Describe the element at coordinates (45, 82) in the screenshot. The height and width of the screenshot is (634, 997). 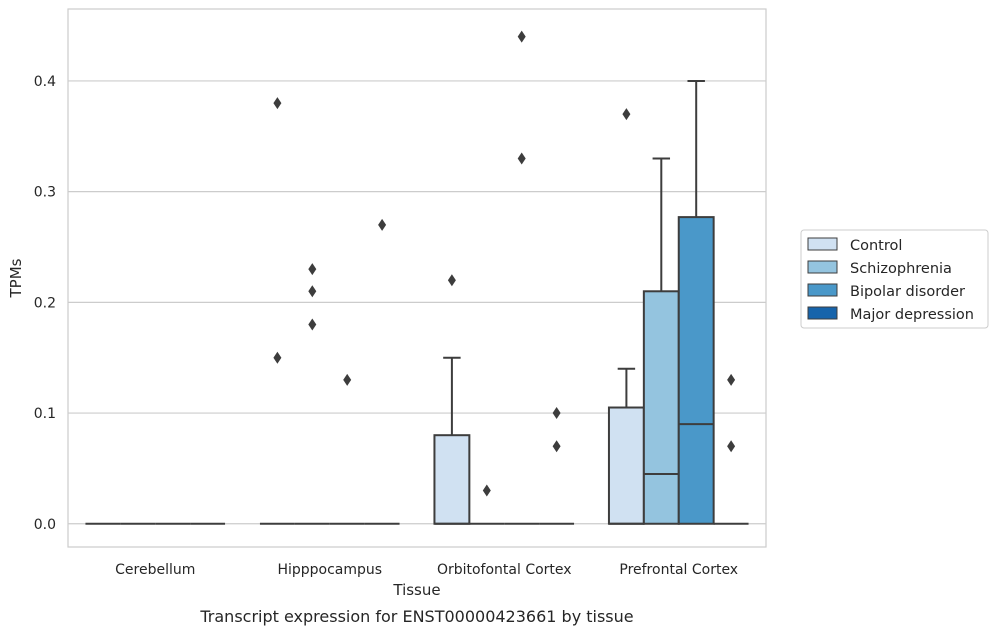
I see `y-tick-label: 0.4` at that location.